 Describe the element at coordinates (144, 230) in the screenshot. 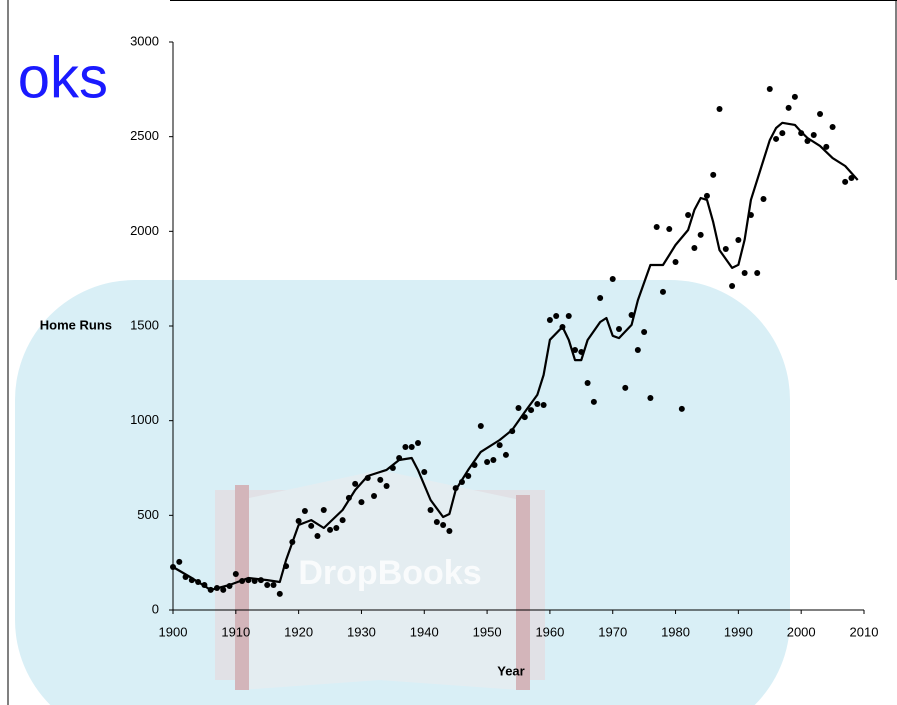

I see `y-tick-label: 2000` at that location.